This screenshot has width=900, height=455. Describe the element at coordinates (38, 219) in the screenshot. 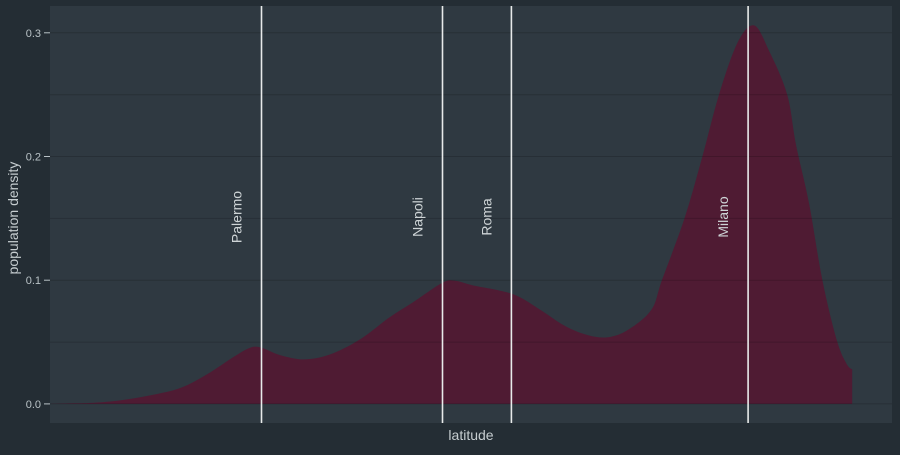

I see `y-axis-layer: 0.0 0.1 0.2 0.3` at that location.